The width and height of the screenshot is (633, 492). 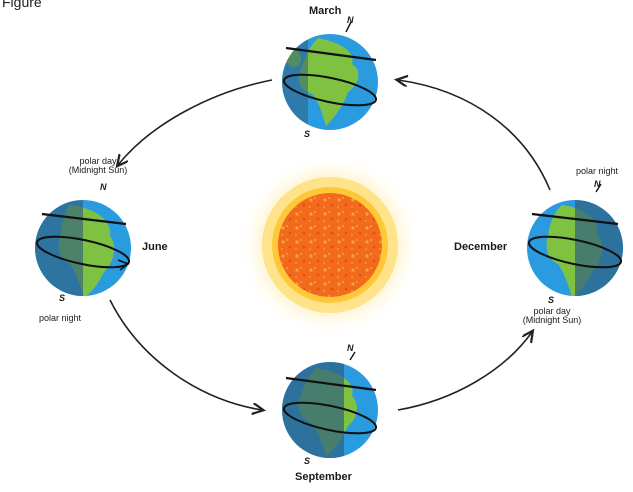 What do you see at coordinates (98, 161) in the screenshot?
I see `june-top-text: polar day` at bounding box center [98, 161].